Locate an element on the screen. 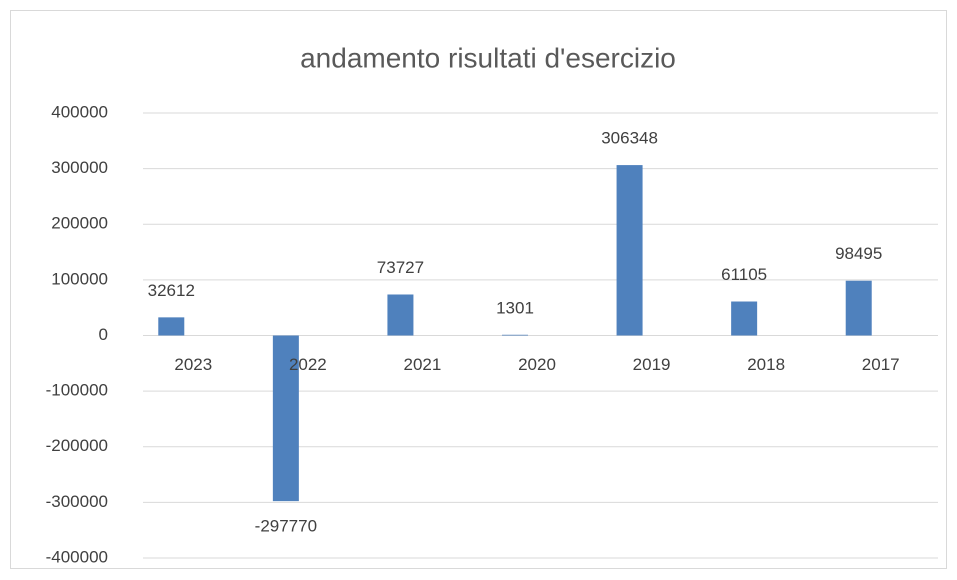 This screenshot has height=580, width=957. y-tick-label: 300000 is located at coordinates (79, 167).